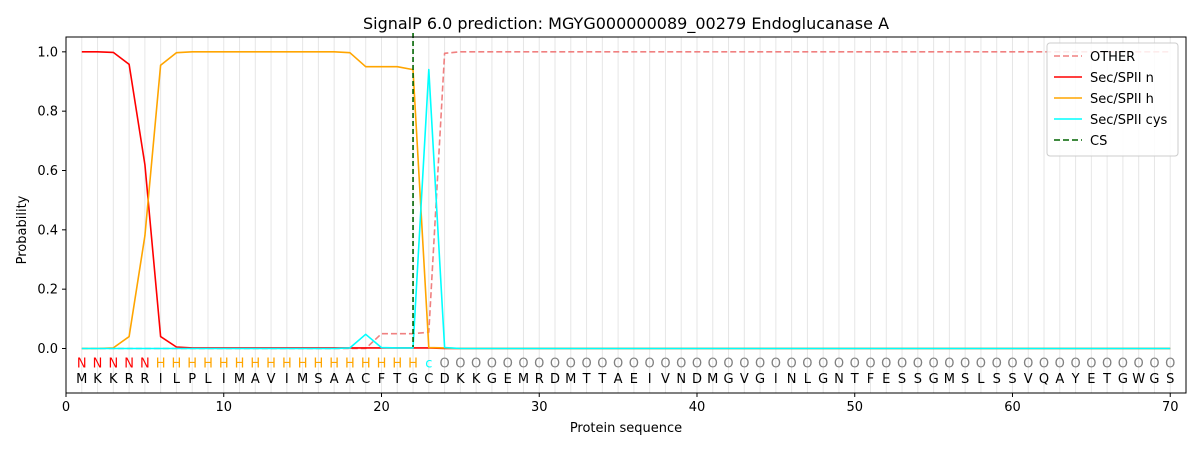  What do you see at coordinates (192, 379) in the screenshot?
I see `sequence-residue: P` at bounding box center [192, 379].